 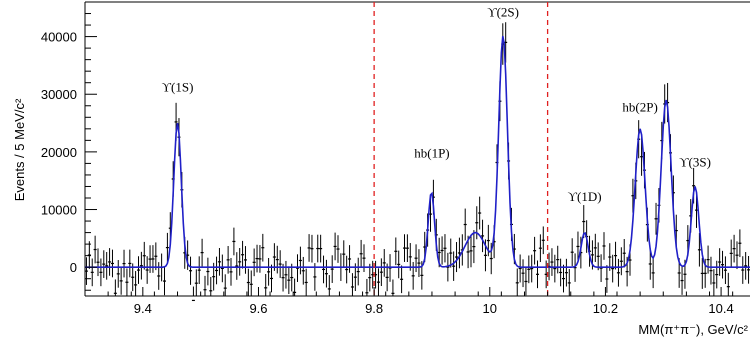 I want to click on y-tick-label: 30000, so click(x=59, y=94).